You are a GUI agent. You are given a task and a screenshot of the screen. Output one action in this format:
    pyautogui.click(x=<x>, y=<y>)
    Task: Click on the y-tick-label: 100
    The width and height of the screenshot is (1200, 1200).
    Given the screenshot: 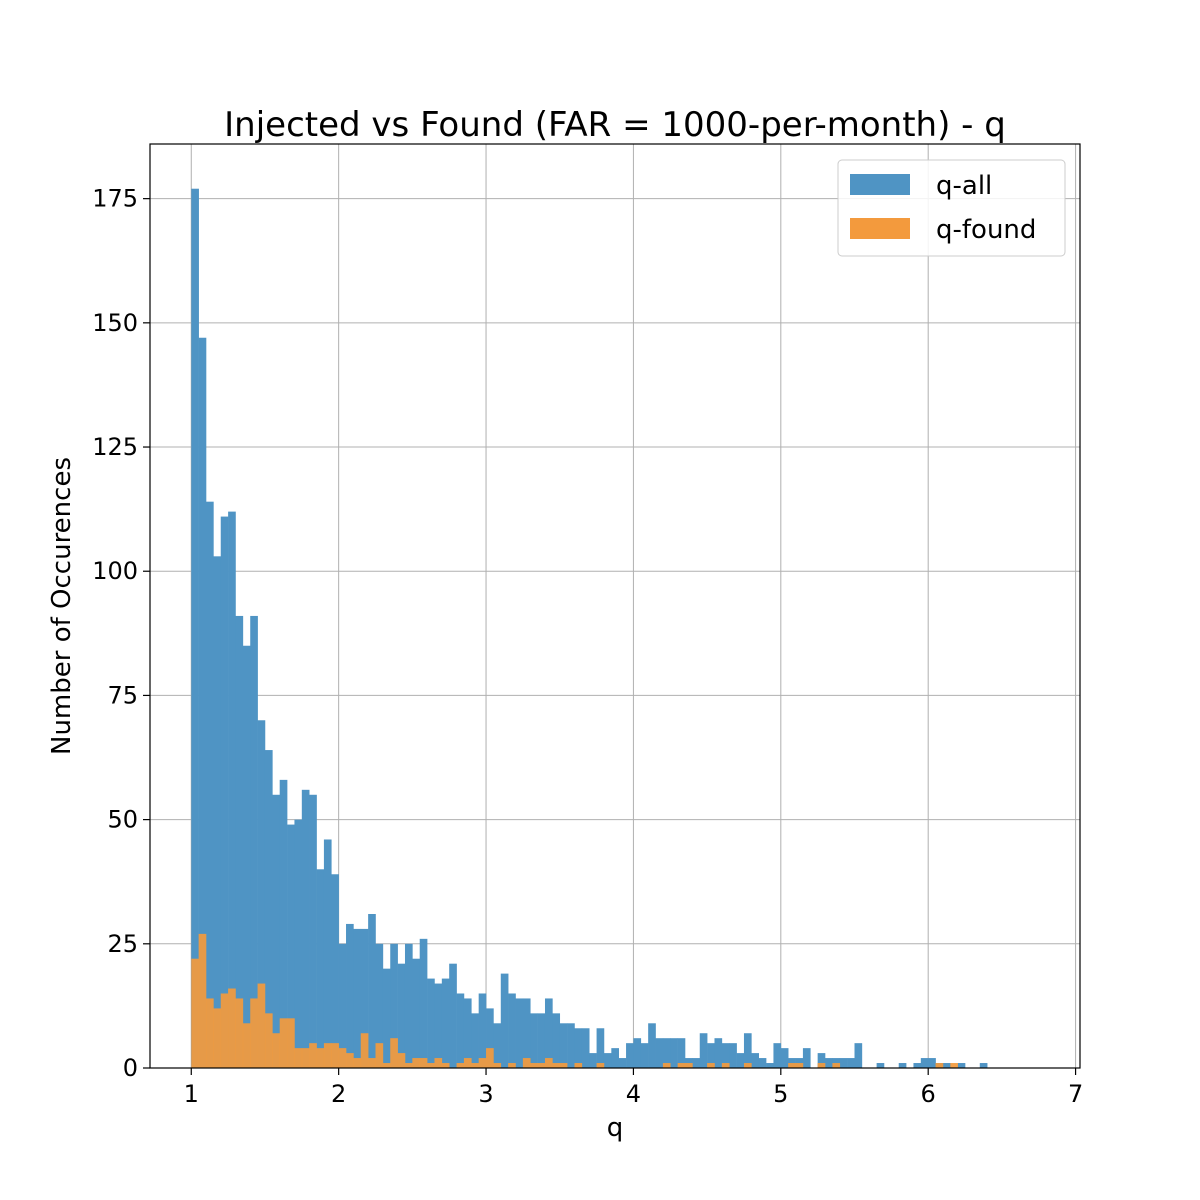 What is the action you would take?
    pyautogui.click(x=115, y=571)
    